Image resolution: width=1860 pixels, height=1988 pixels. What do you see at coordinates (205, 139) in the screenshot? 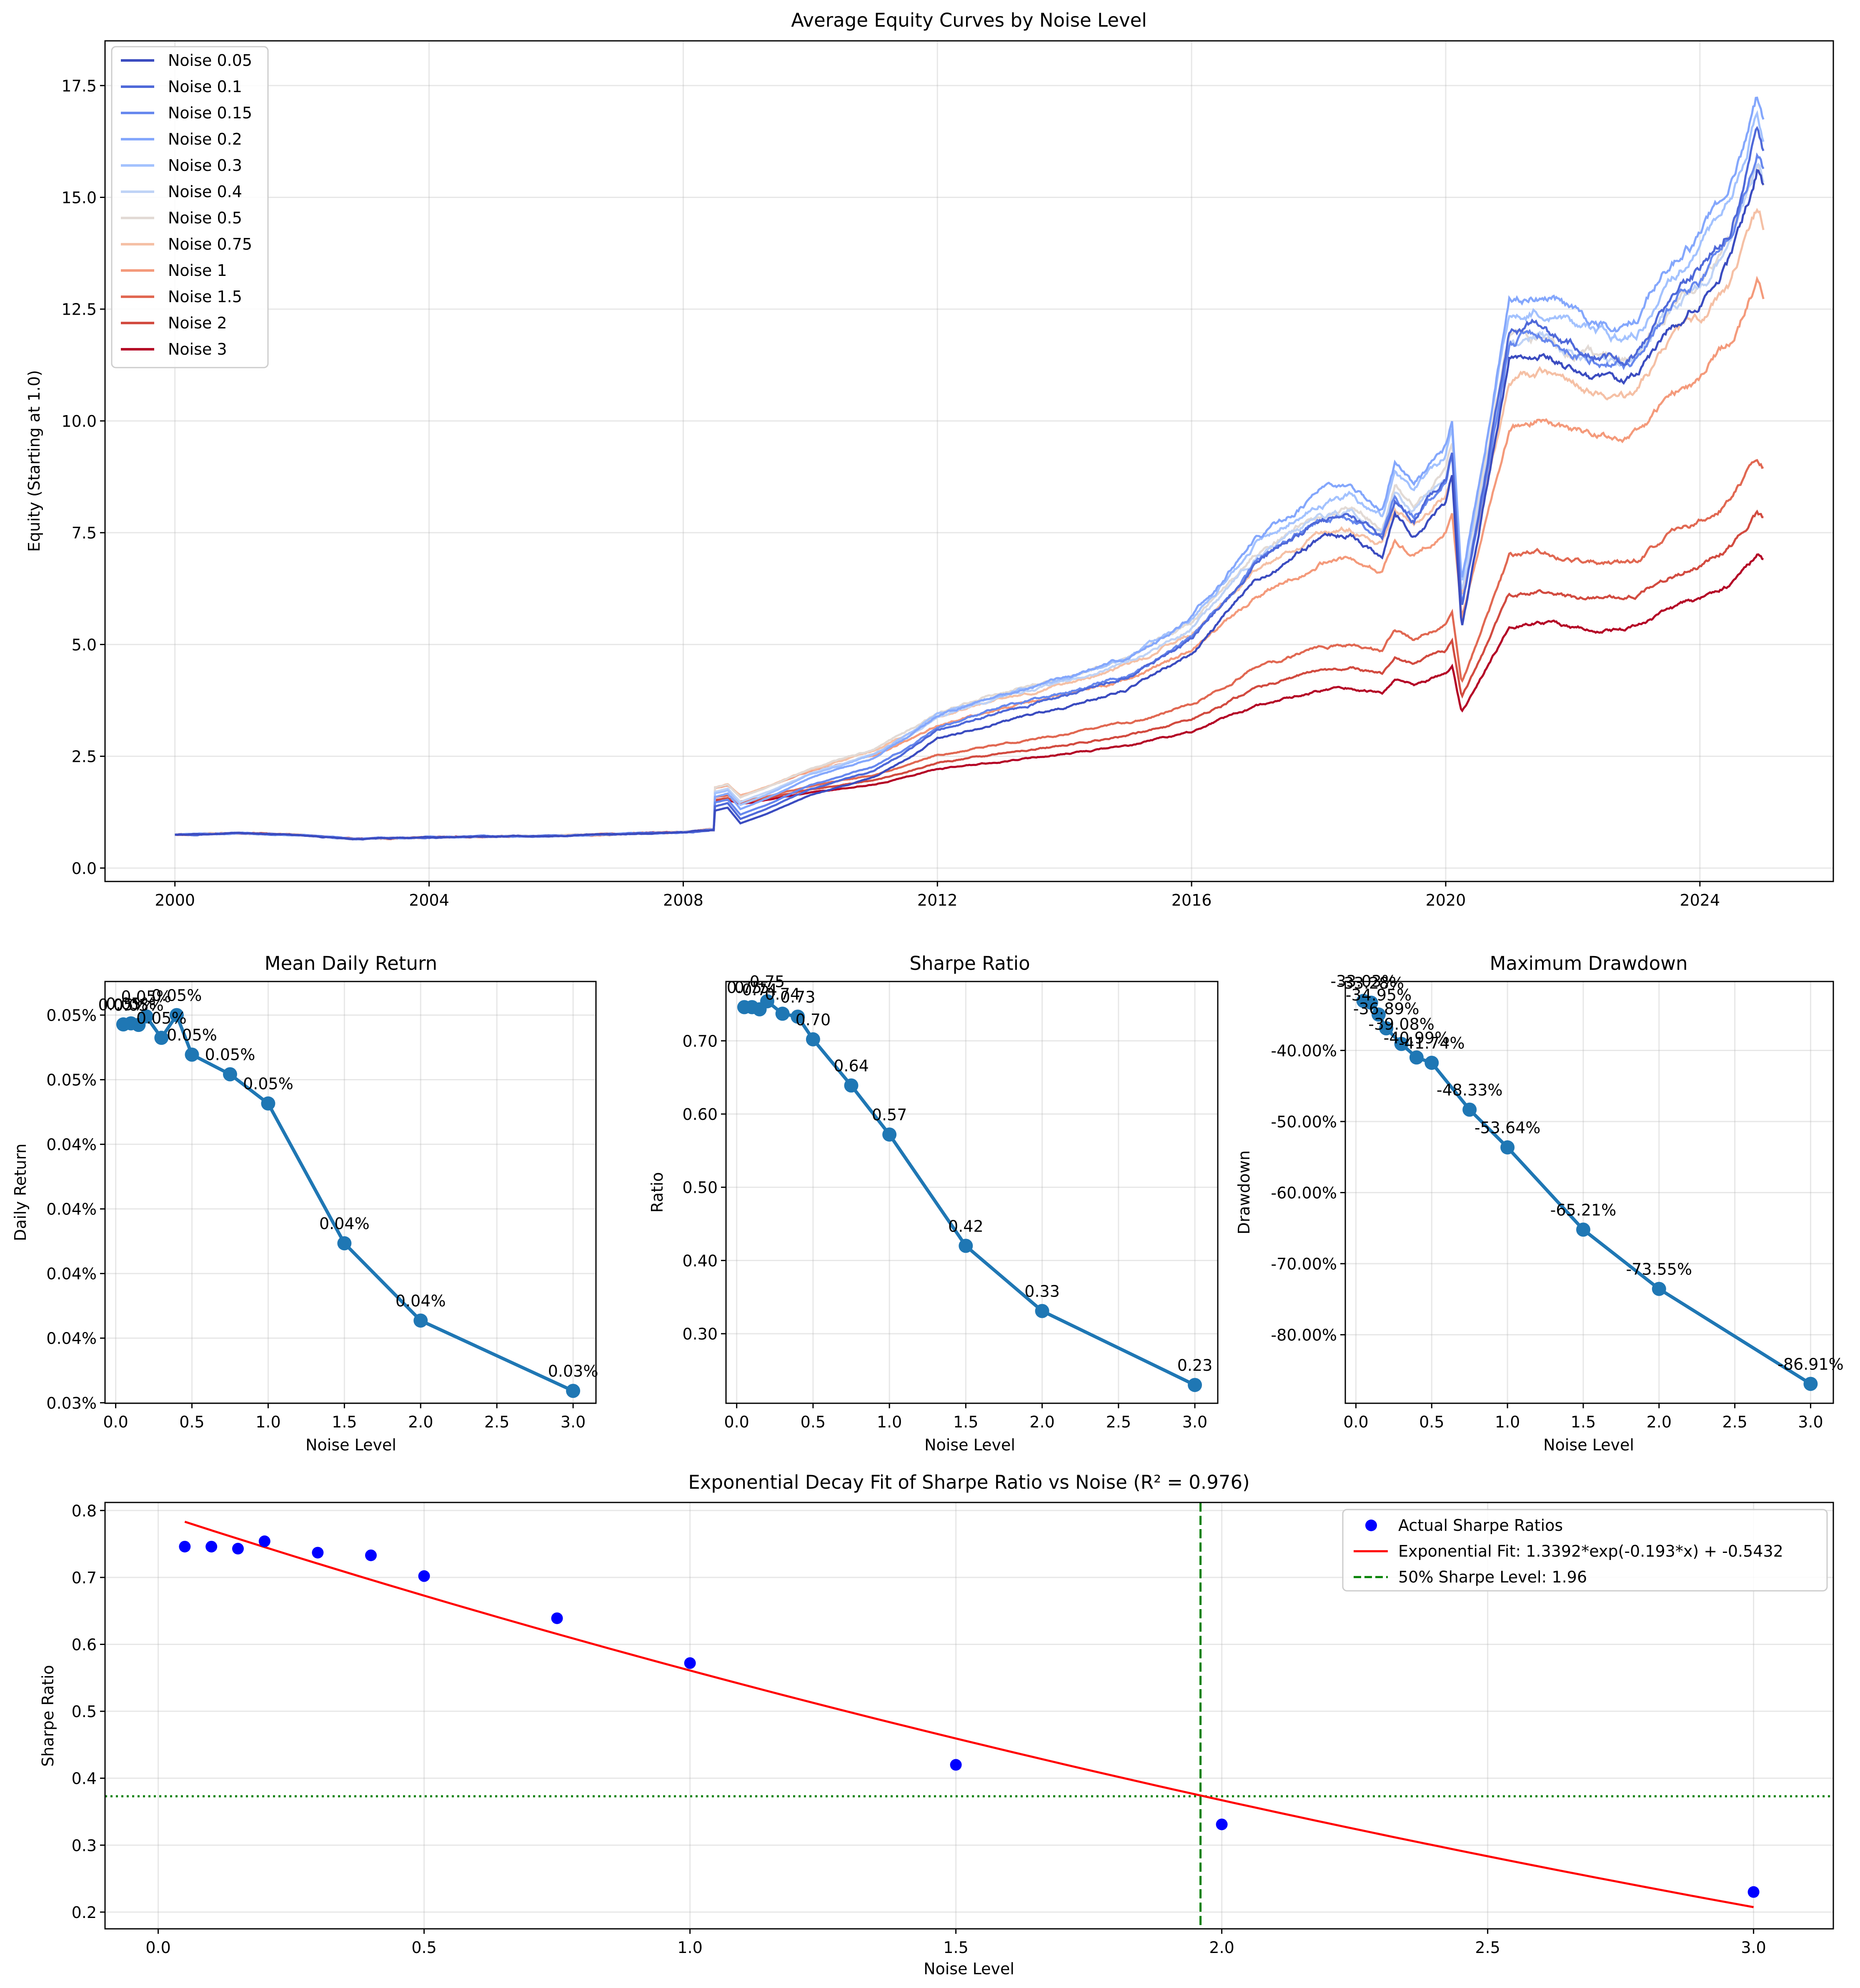
I see `legend-label: Noise 0.2` at bounding box center [205, 139].